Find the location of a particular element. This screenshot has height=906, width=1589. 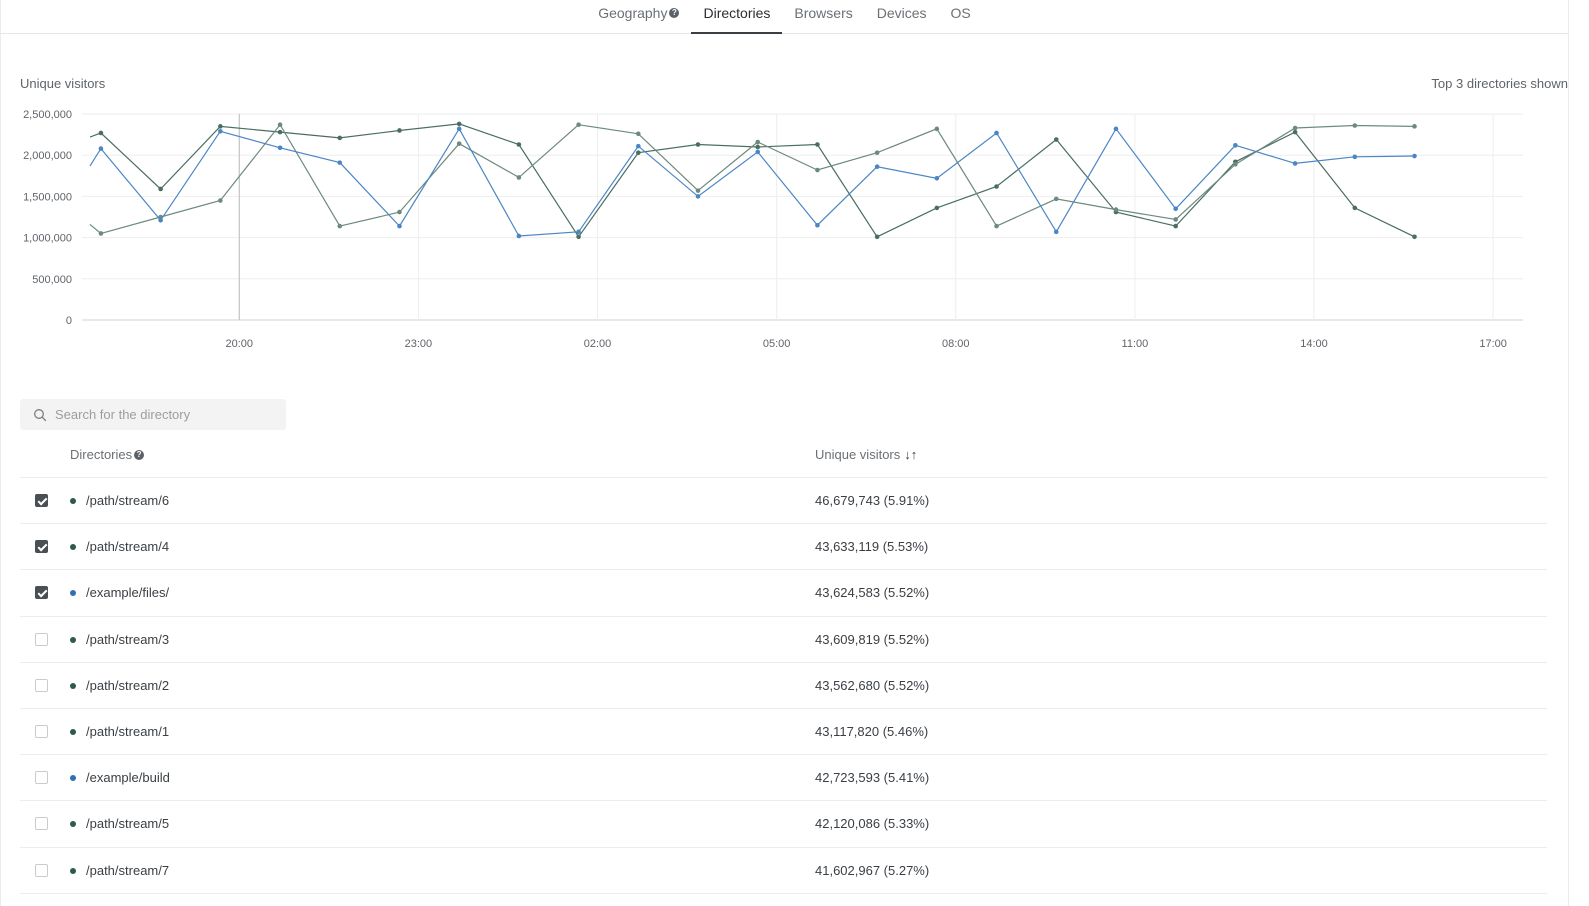

x-tick-label: 05:00 is located at coordinates (777, 344).